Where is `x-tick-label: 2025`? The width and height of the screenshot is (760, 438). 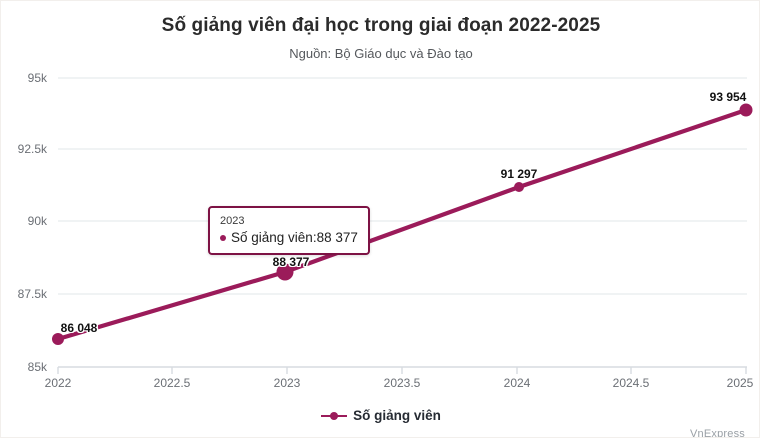
x-tick-label: 2025 is located at coordinates (740, 383).